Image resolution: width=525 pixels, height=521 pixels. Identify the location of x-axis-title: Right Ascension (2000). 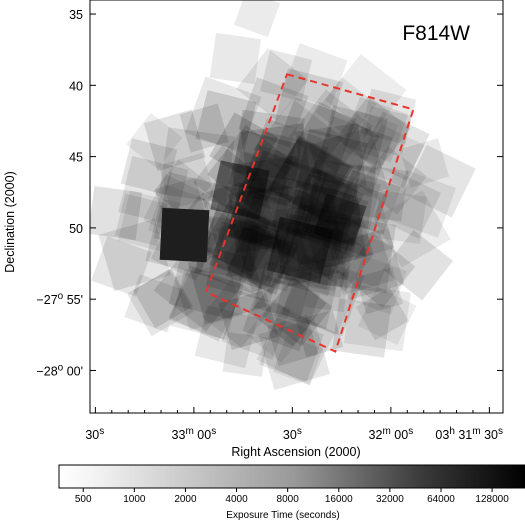
(295, 452).